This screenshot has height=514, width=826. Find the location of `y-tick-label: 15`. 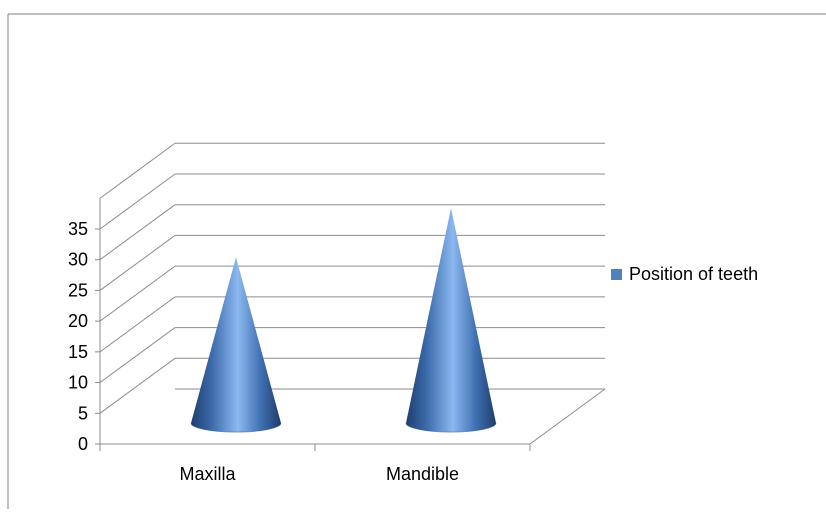

y-tick-label: 15 is located at coordinates (78, 352).